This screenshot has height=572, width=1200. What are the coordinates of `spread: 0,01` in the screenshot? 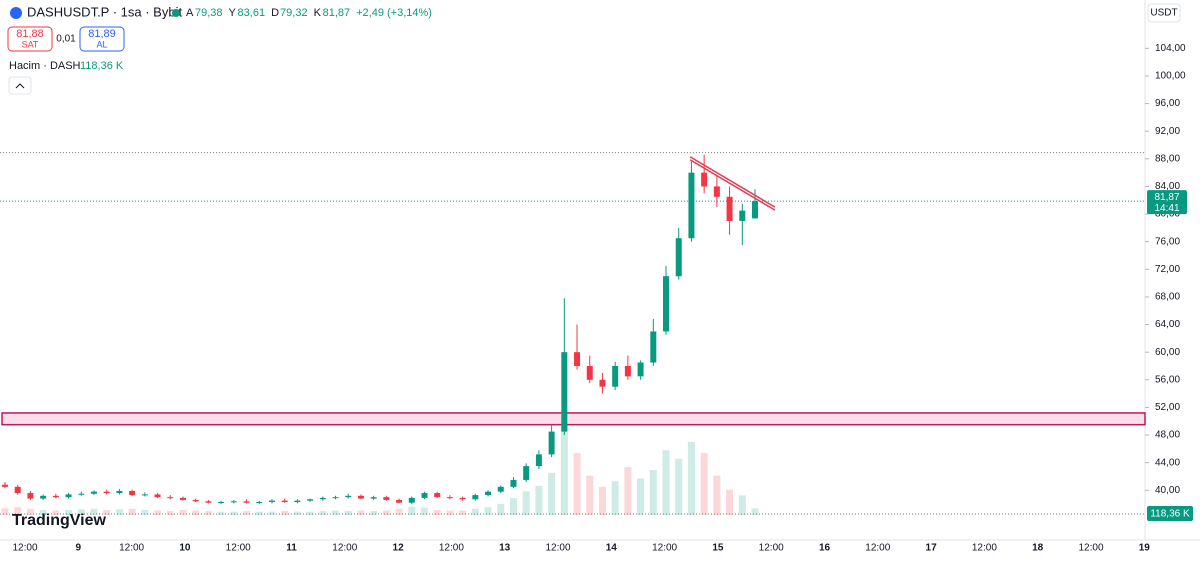 It's located at (66, 39).